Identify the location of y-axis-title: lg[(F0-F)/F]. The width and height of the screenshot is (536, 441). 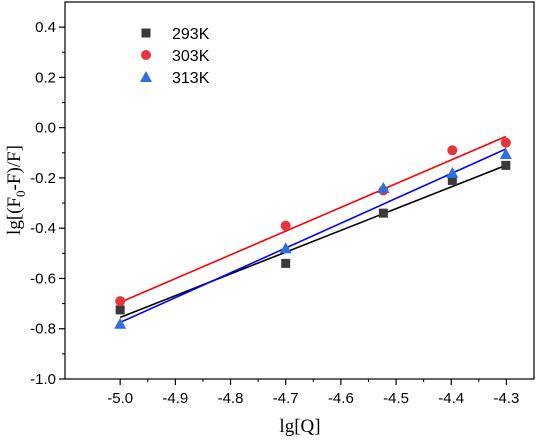
(16, 190).